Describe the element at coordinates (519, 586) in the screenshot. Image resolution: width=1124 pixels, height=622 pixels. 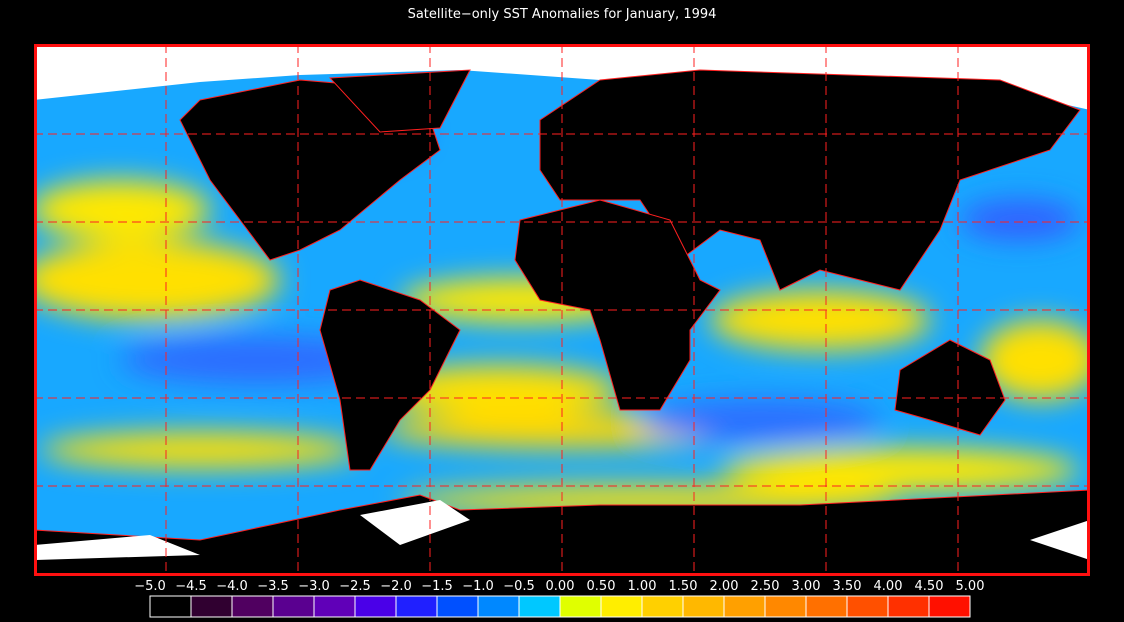
I see `colorbar-label: −0.5` at that location.